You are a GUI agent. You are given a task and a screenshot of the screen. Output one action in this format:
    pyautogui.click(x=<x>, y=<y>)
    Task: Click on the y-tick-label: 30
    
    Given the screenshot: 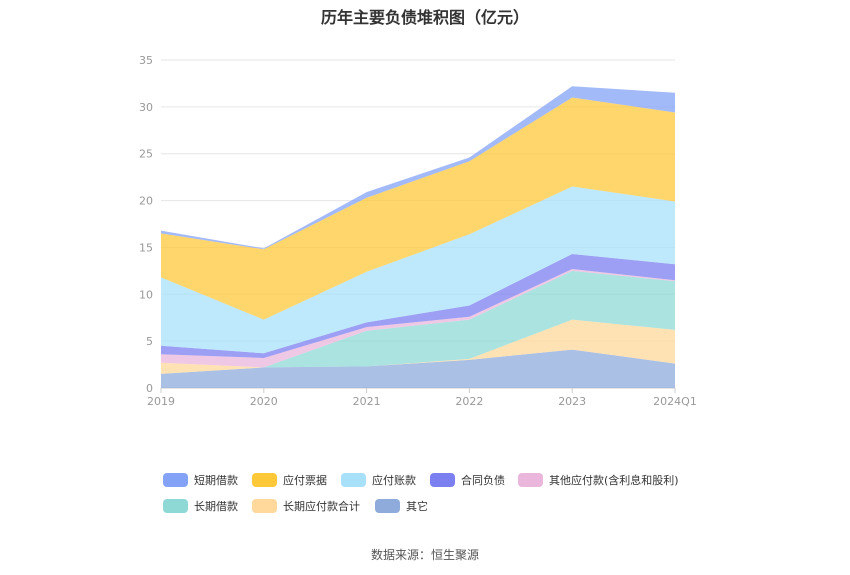 What is the action you would take?
    pyautogui.click(x=146, y=107)
    